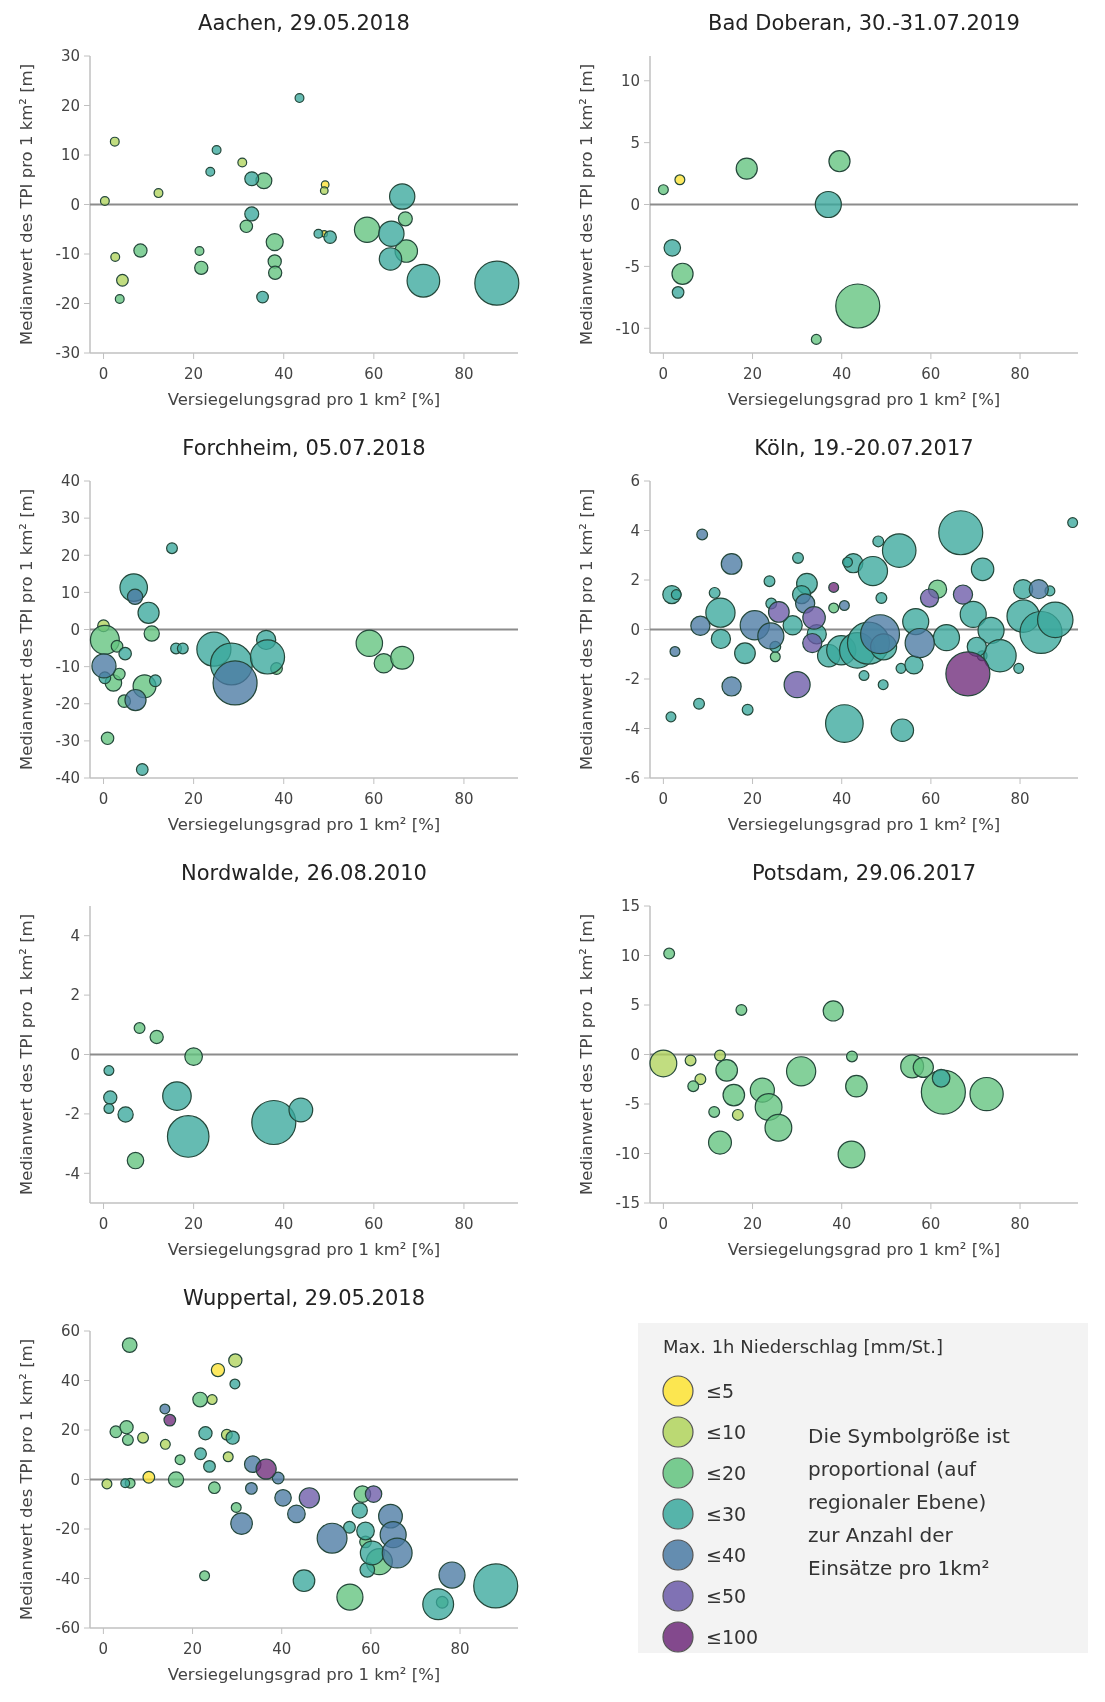  I want to click on legend-label: ≤20, so click(726, 1472).